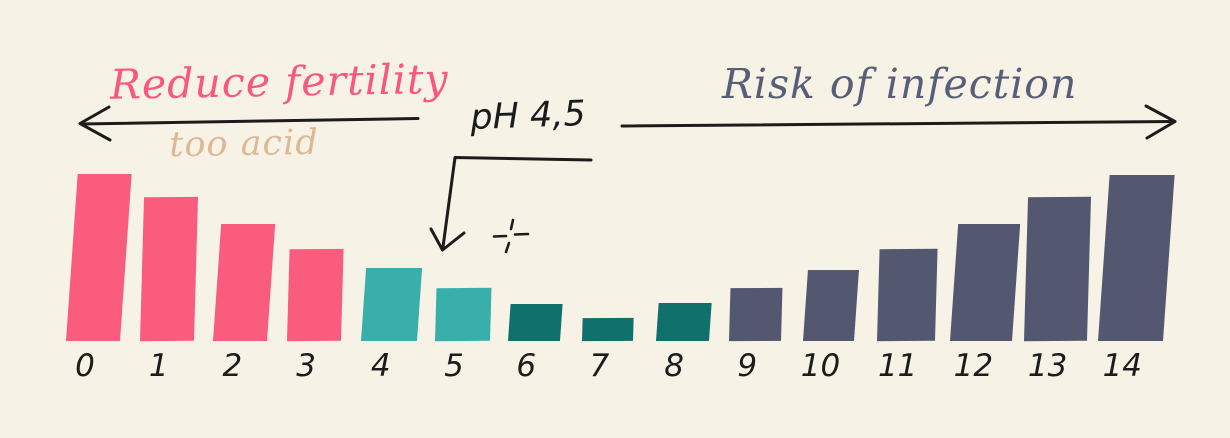 The image size is (1230, 438). Describe the element at coordinates (447, 239) in the screenshot. I see `down-arrowhead-icon` at that location.